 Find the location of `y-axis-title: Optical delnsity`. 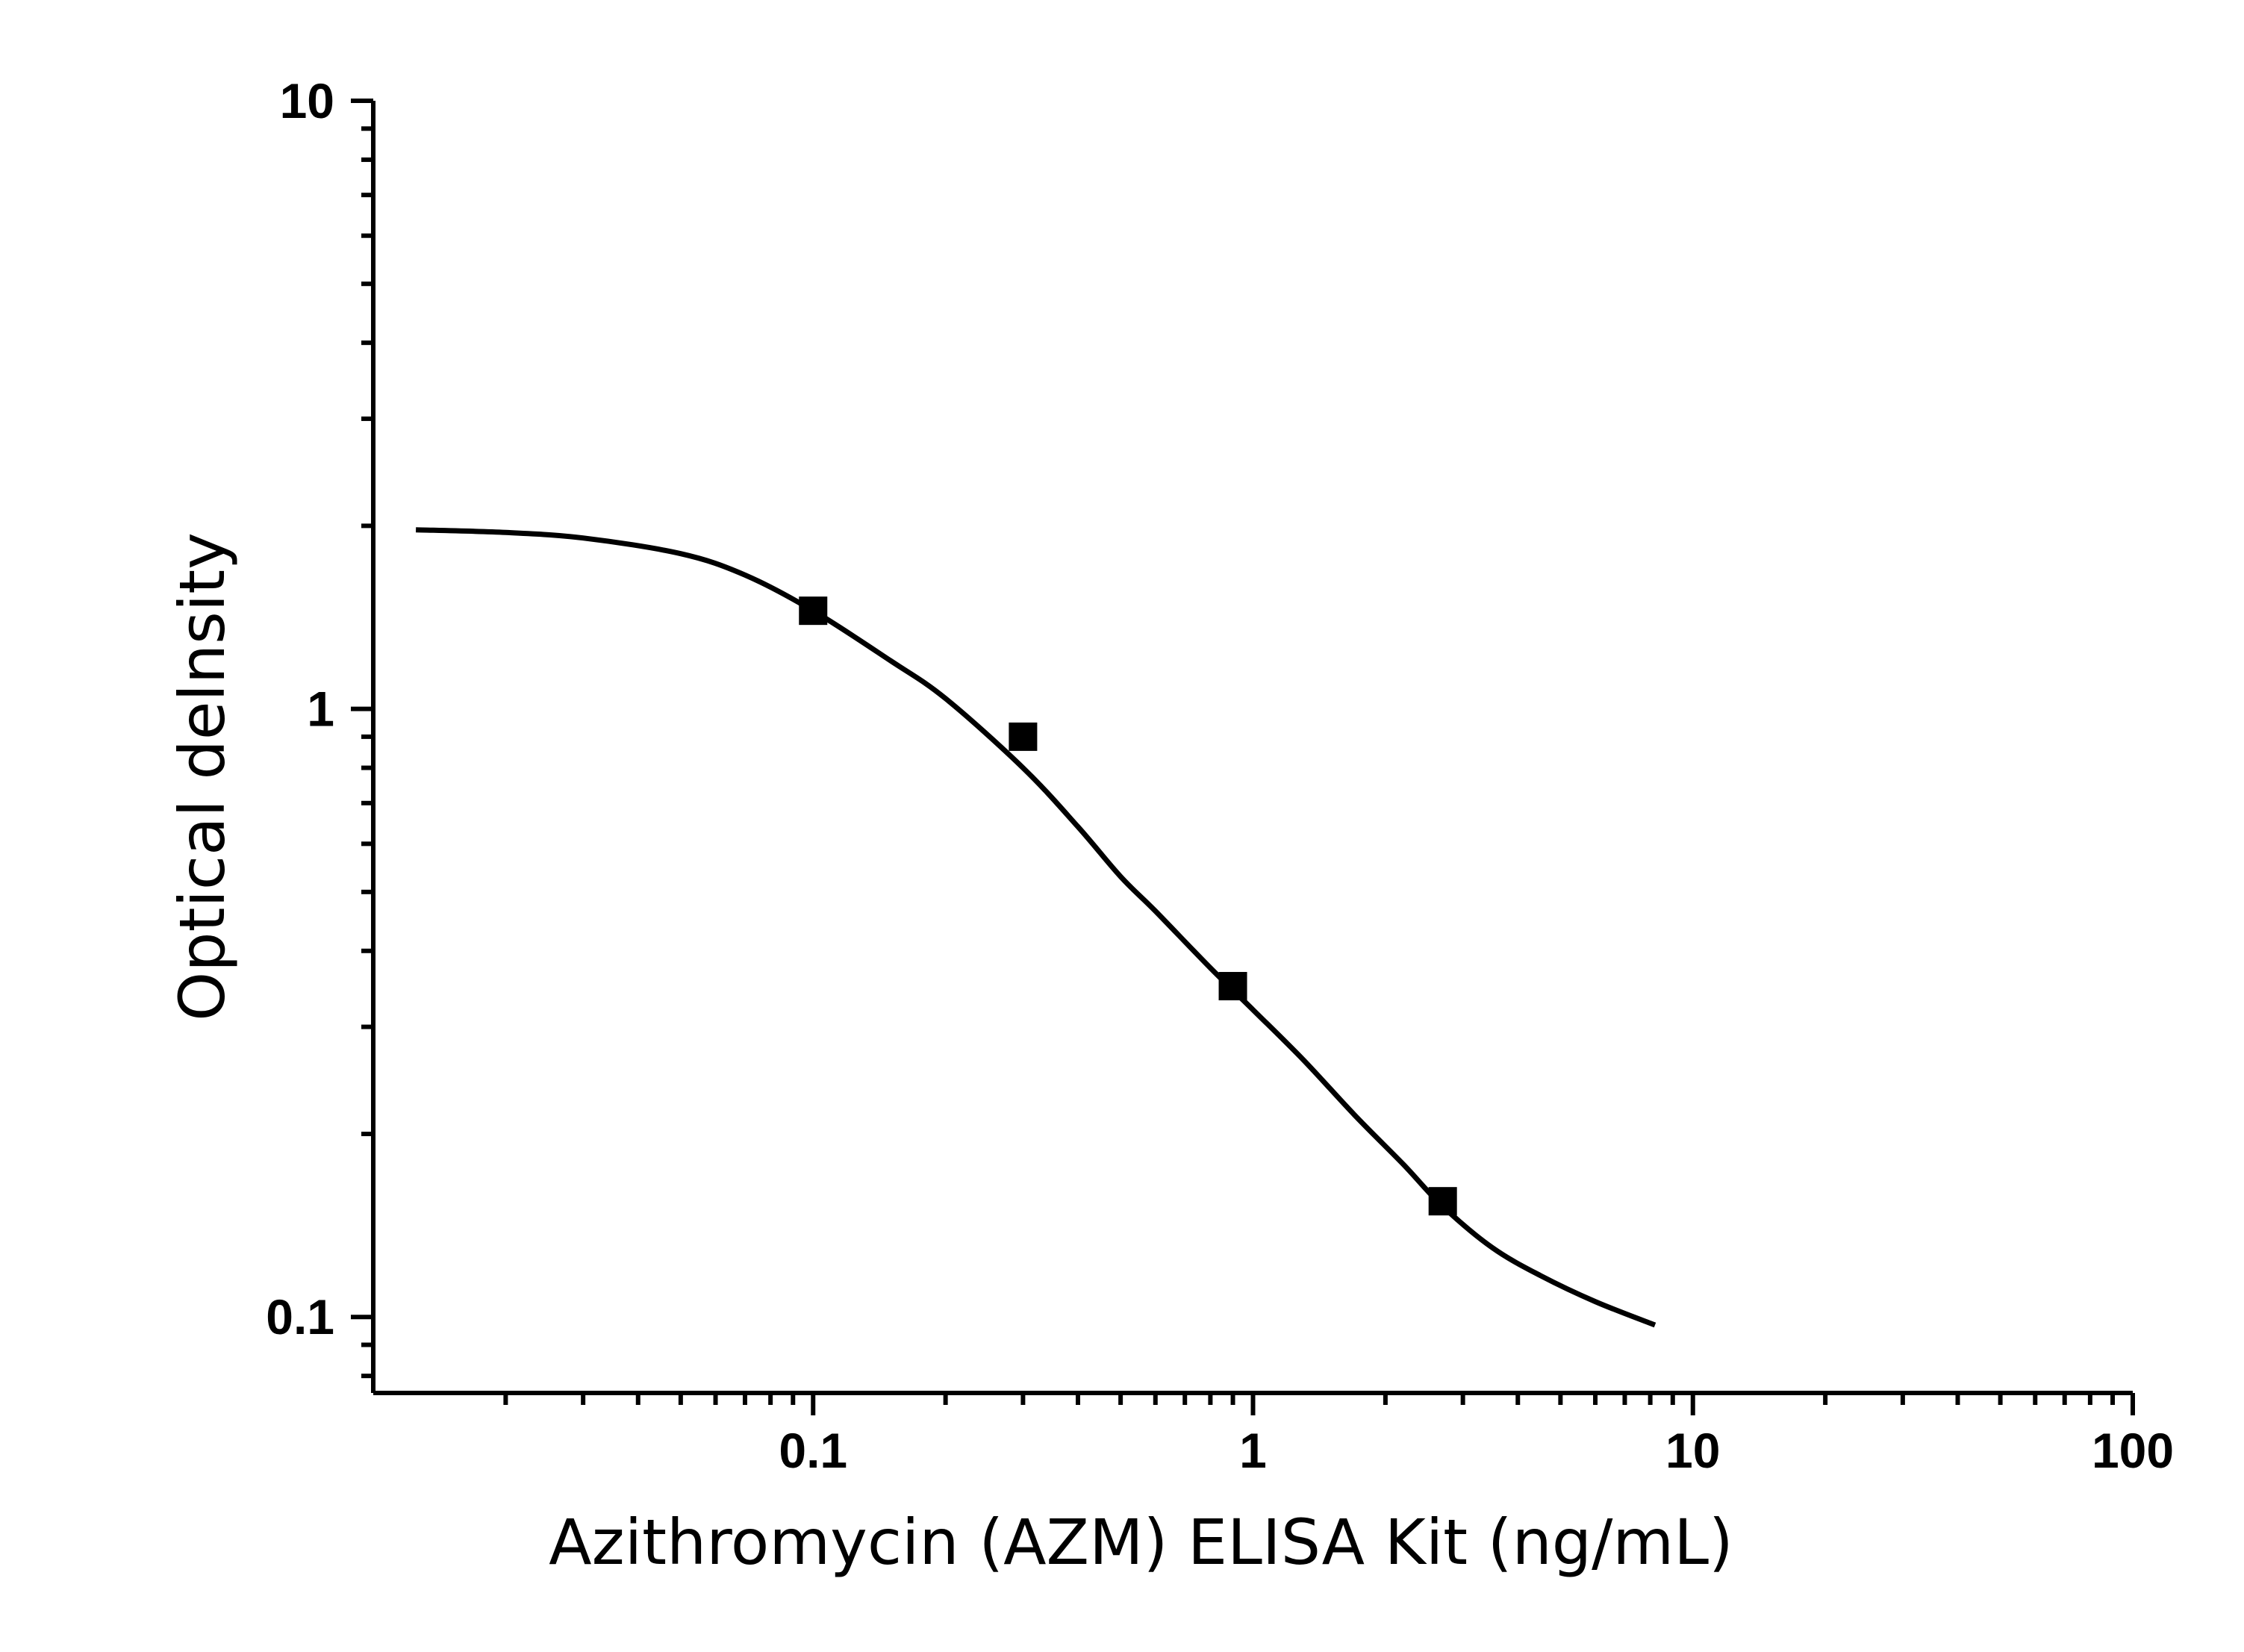

y-axis-title: Optical delnsity is located at coordinates (202, 776).